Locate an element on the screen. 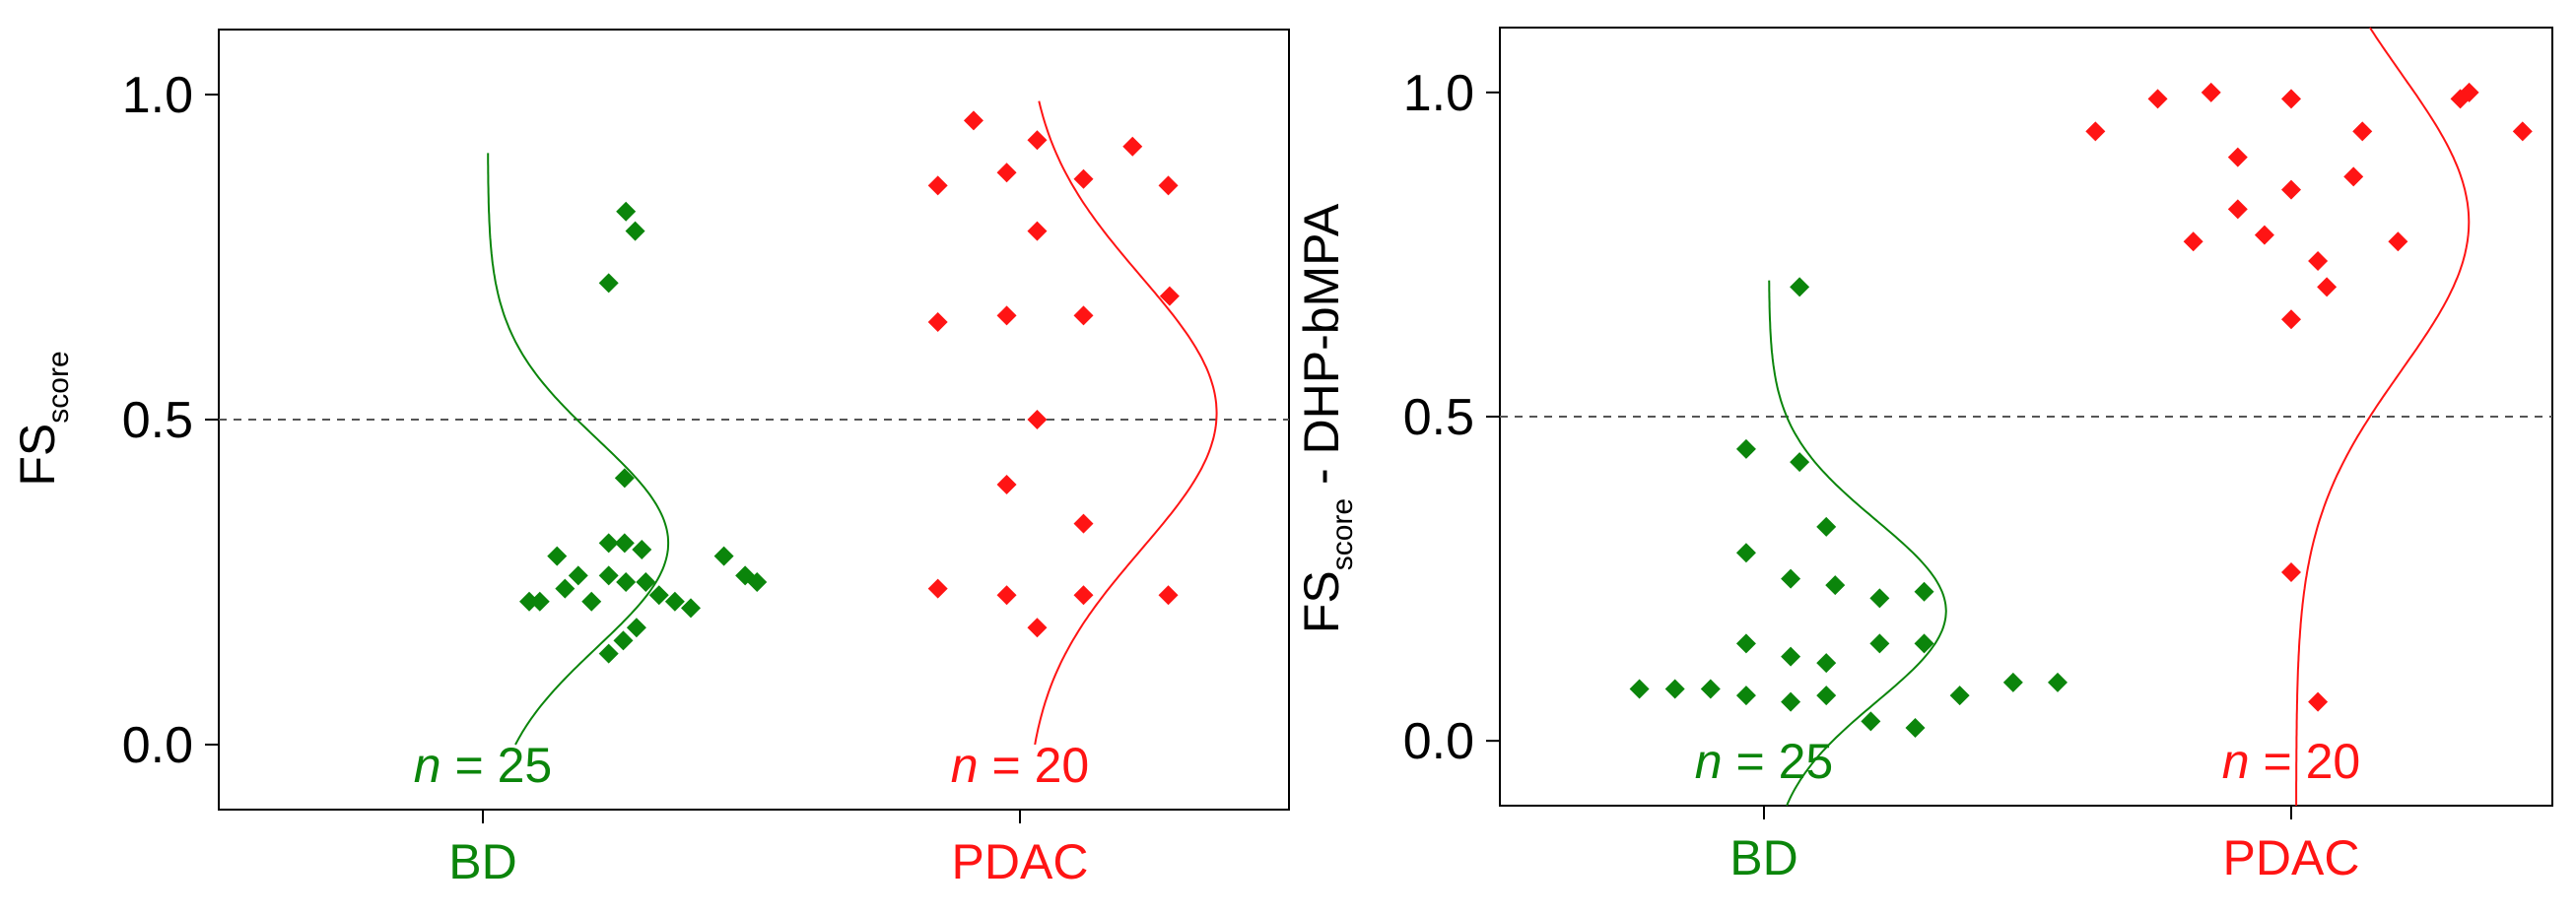 The image size is (2576, 915). x-tick-label-pdac: PDAC is located at coordinates (2292, 858).